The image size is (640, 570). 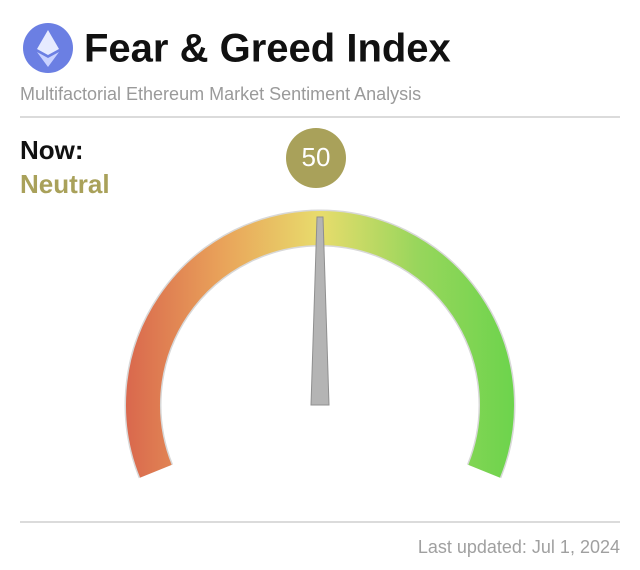 What do you see at coordinates (52, 150) in the screenshot?
I see `now-label: Now:` at bounding box center [52, 150].